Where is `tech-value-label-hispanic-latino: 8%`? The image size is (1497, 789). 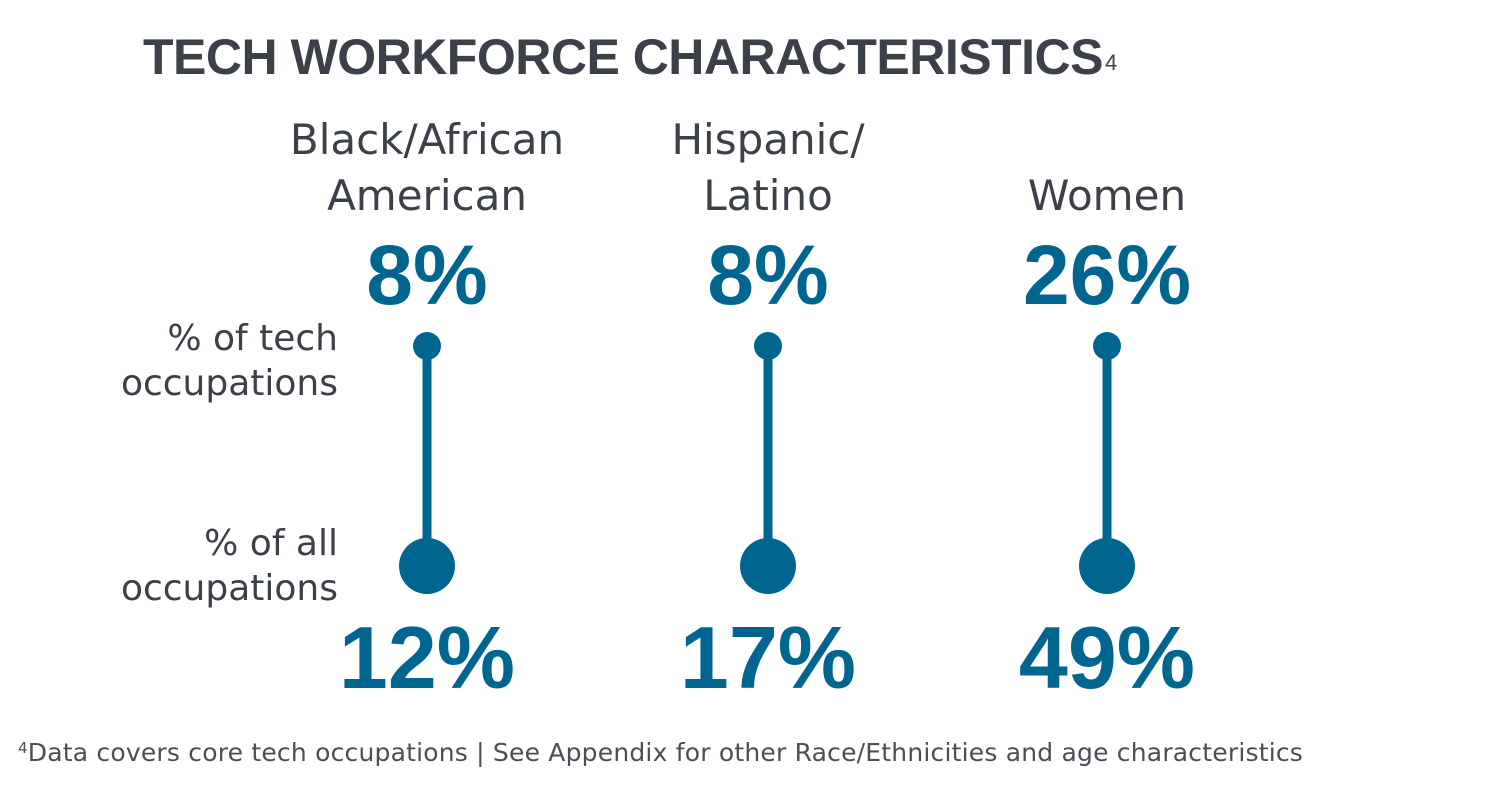
tech-value-label-hispanic-latino: 8% is located at coordinates (767, 275).